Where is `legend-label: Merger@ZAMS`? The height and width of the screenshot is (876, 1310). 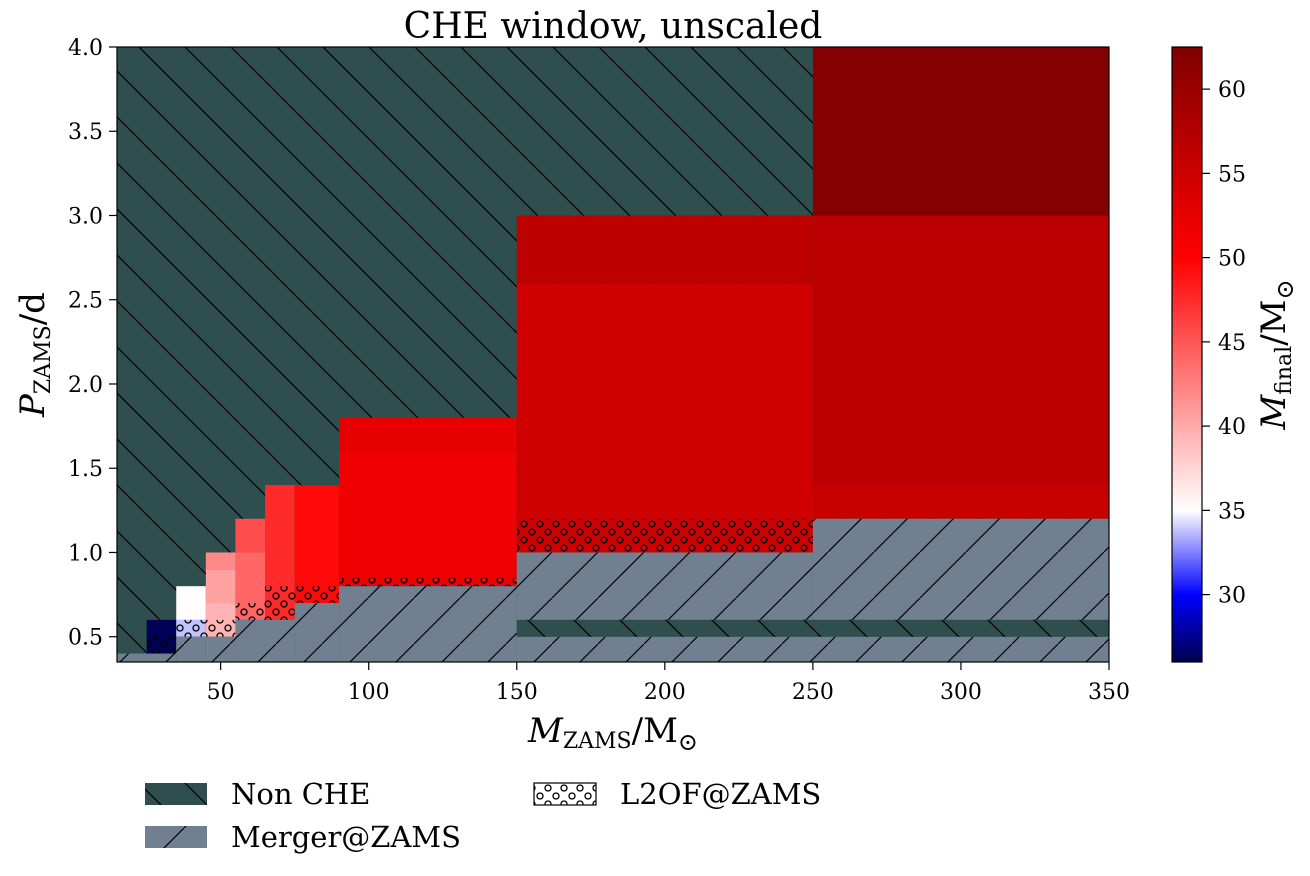 legend-label: Merger@ZAMS is located at coordinates (346, 837).